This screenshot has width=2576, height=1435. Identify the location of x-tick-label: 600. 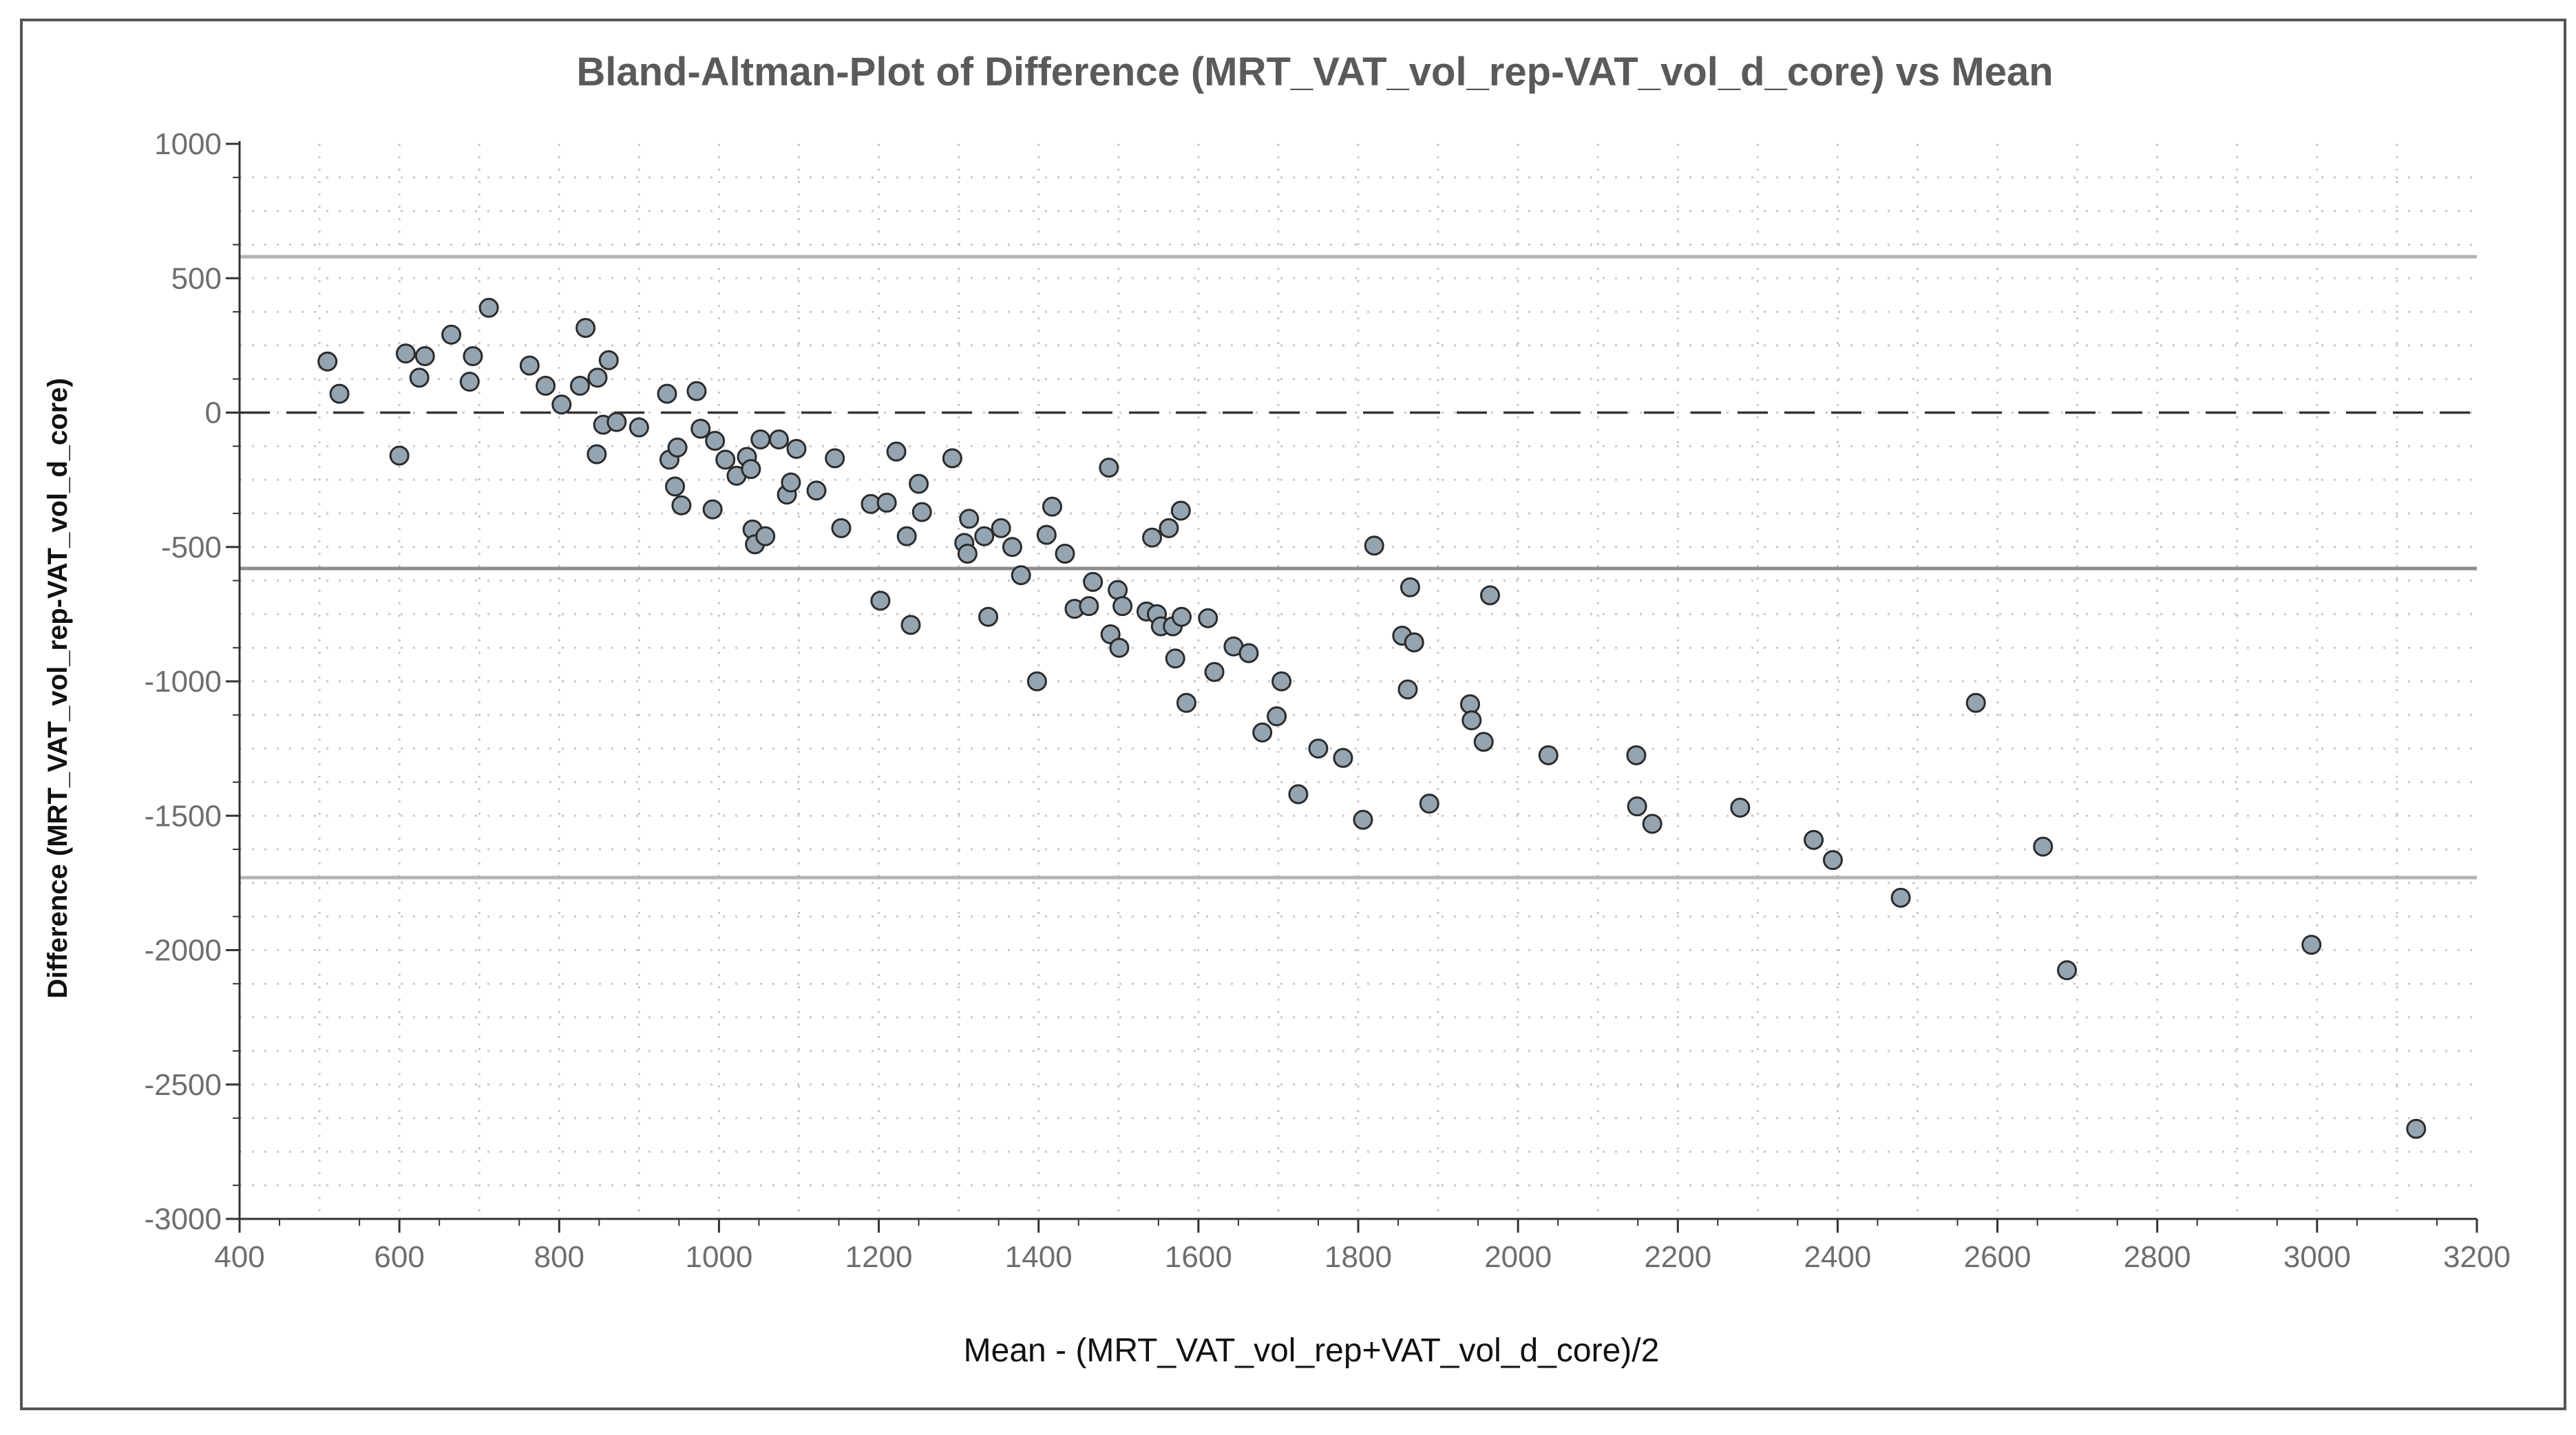
(399, 1257).